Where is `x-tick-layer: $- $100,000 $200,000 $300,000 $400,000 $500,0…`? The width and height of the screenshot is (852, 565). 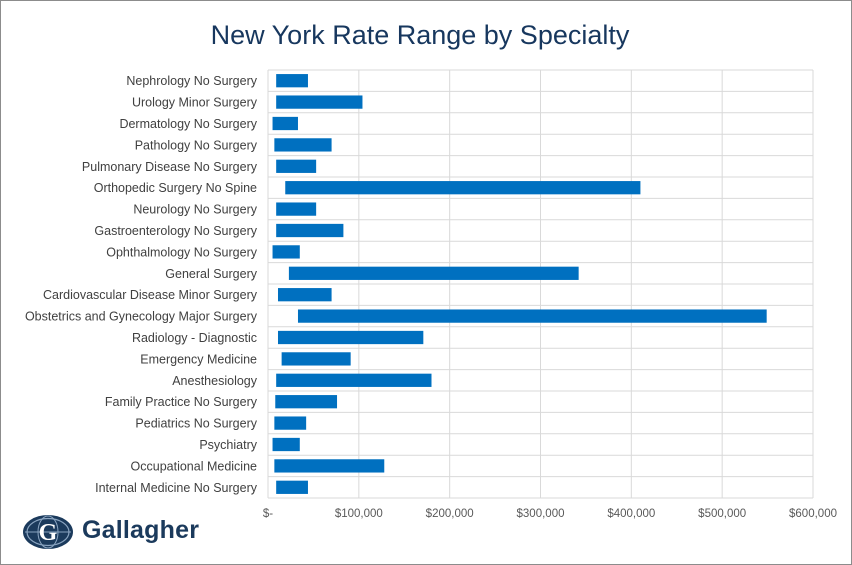
x-tick-layer: $- $100,000 $200,000 $300,000 $400,000 $500,0… is located at coordinates (550, 514).